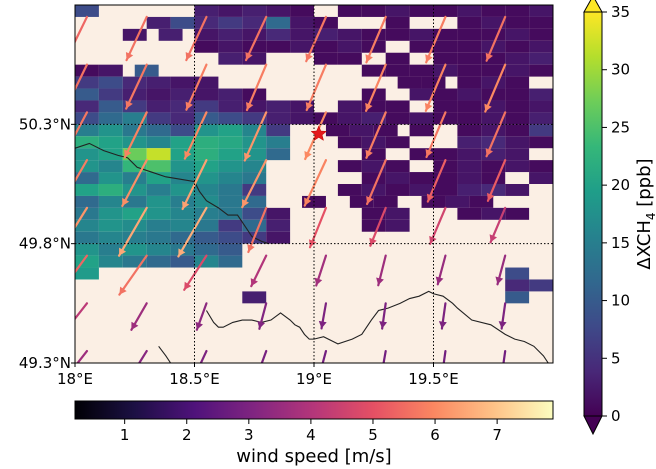 Image resolution: width=656 pixels, height=469 pixels. Describe the element at coordinates (249, 435) in the screenshot. I see `wind-tick-label: 3` at that location.